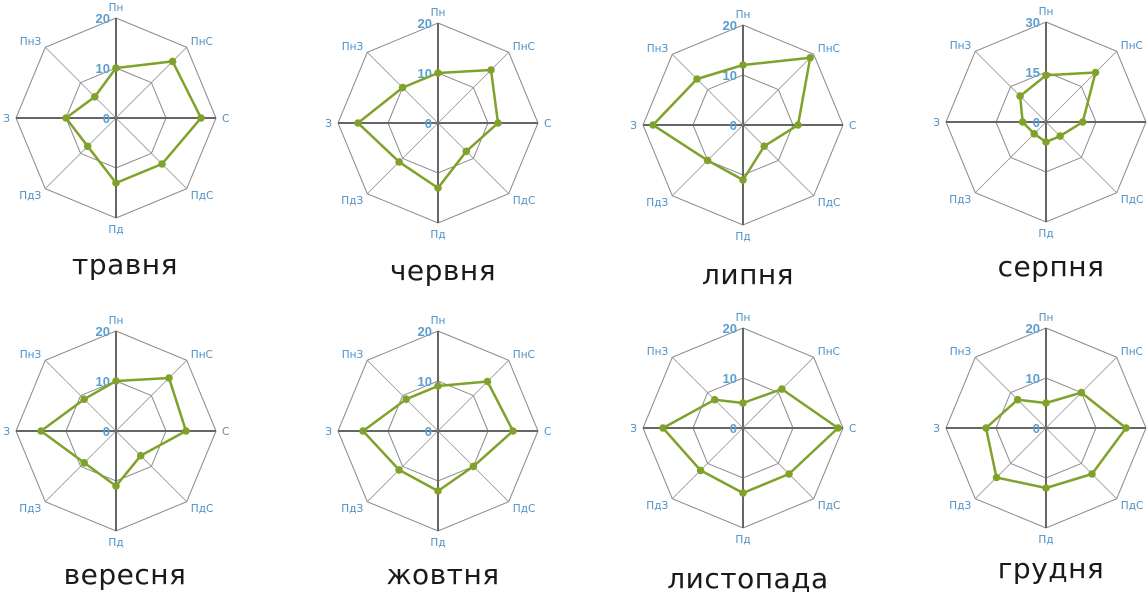 The image size is (1147, 610). What do you see at coordinates (443, 574) in the screenshot?
I see `chart-caption: жовтня` at bounding box center [443, 574].